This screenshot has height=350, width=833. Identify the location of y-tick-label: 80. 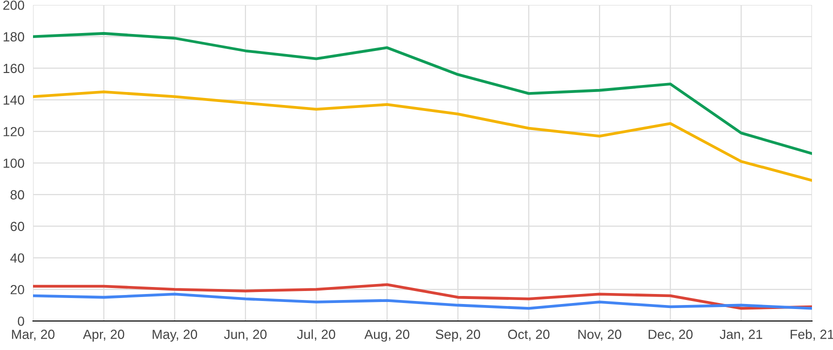
(17, 195).